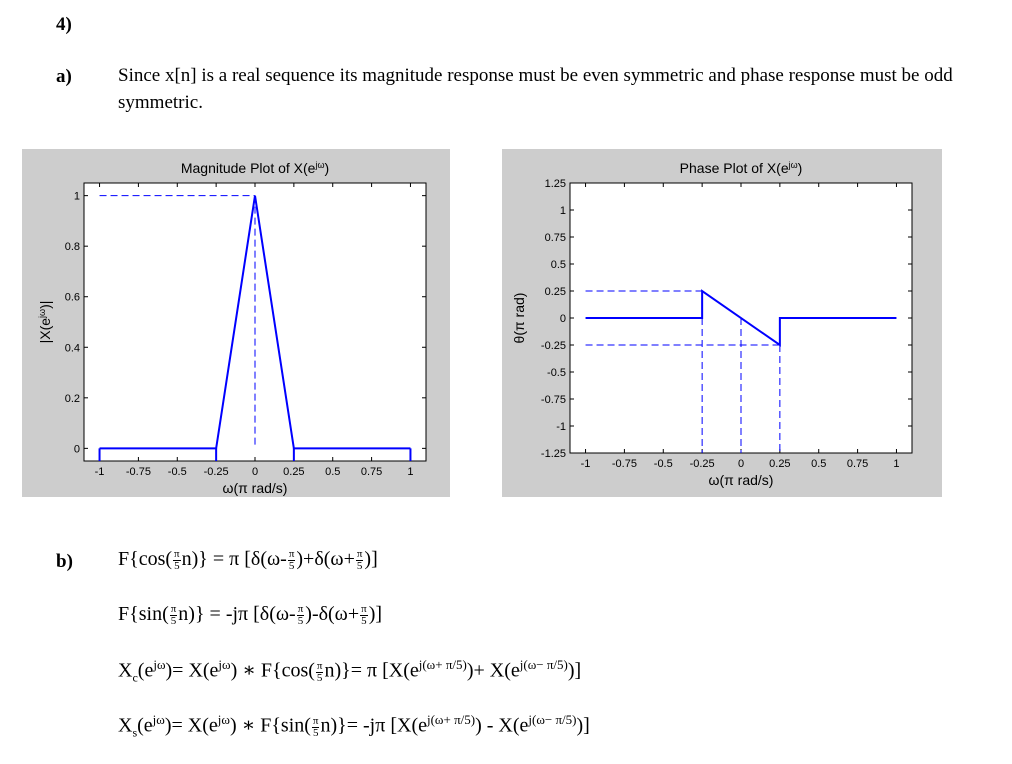  Describe the element at coordinates (741, 168) in the screenshot. I see `chart-title: Phase Plot of X(ejω)` at that location.